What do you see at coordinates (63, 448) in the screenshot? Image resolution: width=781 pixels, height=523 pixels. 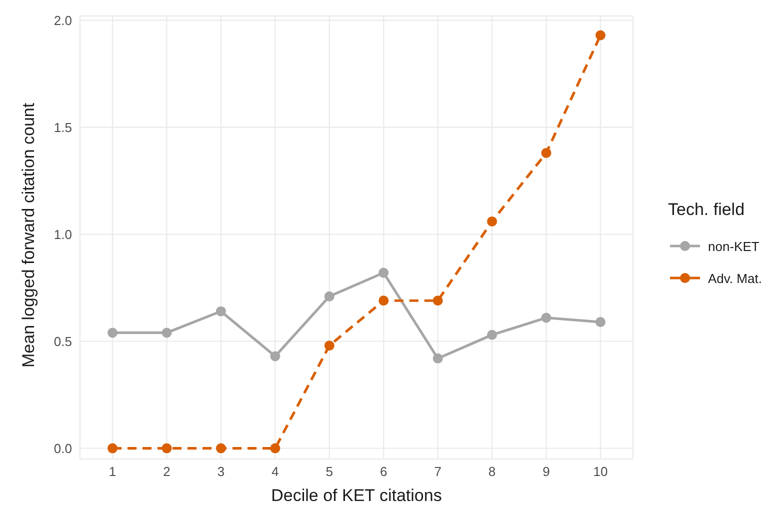 I see `y-tick-label: 0.0` at bounding box center [63, 448].